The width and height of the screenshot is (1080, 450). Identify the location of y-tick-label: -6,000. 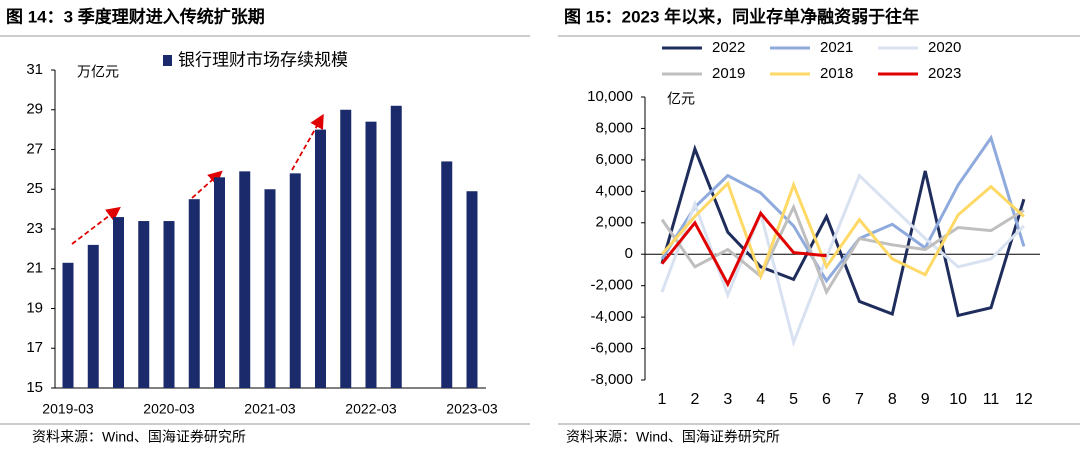
(611, 348).